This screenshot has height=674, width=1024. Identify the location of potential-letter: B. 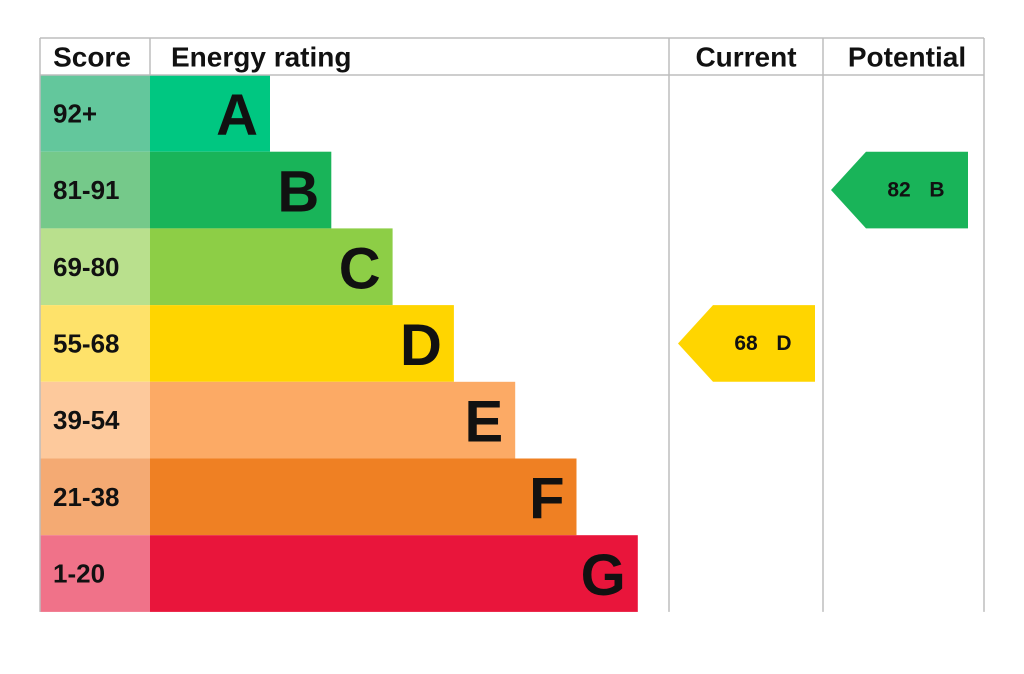
(936, 190).